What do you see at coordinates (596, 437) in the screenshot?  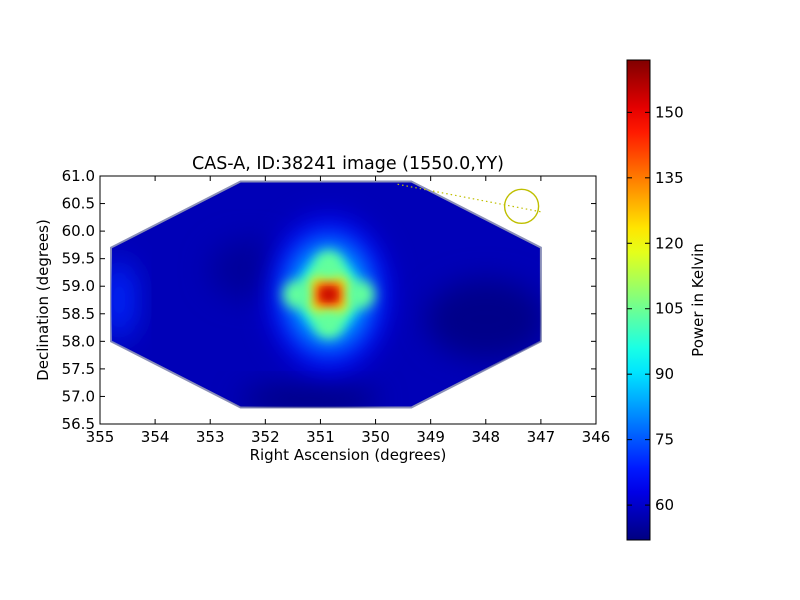 I see `x-tick-label: 346` at bounding box center [596, 437].